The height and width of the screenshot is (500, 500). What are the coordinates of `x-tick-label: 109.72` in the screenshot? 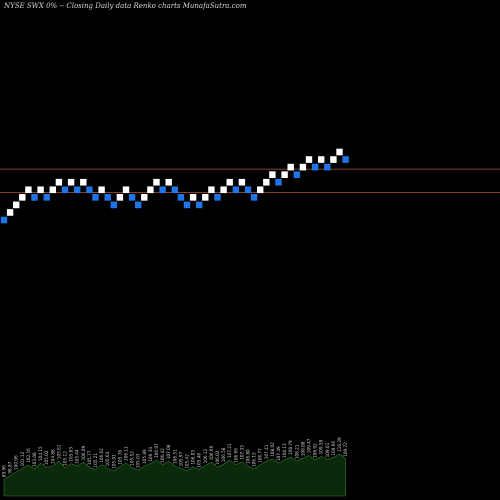 It's located at (345, 449).